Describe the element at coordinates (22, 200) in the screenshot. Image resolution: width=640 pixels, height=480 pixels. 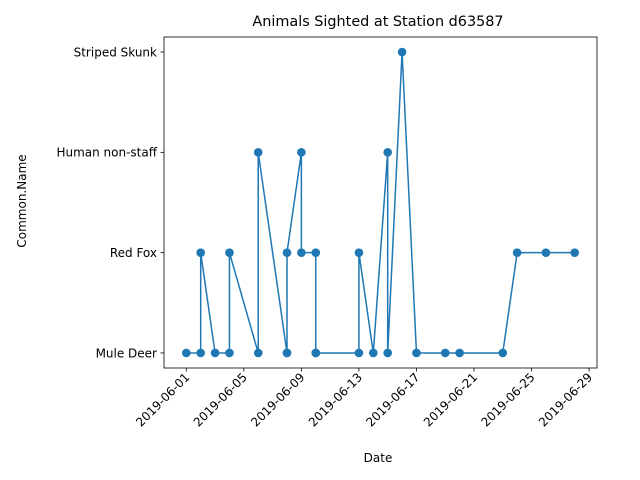
I see `y-axis-label: Common.Name` at that location.